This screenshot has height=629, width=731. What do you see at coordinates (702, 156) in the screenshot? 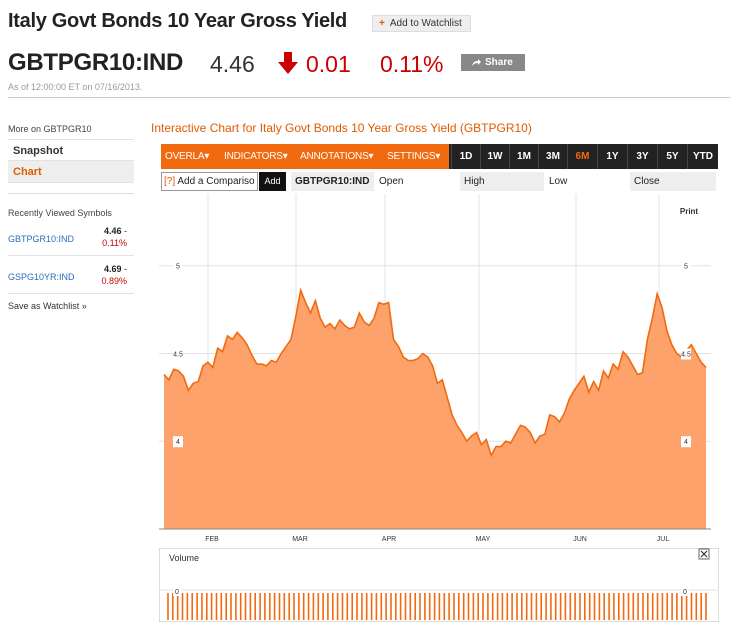
I see `range-ytd: YTD` at bounding box center [702, 156].